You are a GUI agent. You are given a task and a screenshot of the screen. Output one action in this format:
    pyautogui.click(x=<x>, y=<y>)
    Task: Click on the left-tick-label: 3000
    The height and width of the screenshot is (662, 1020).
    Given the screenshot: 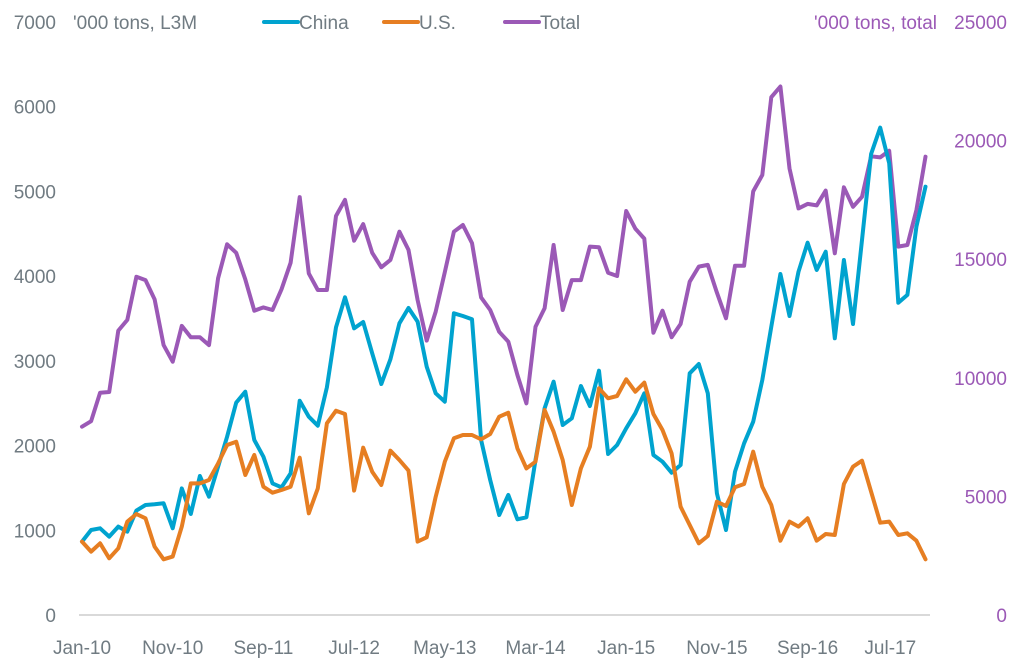 What is the action you would take?
    pyautogui.click(x=35, y=362)
    